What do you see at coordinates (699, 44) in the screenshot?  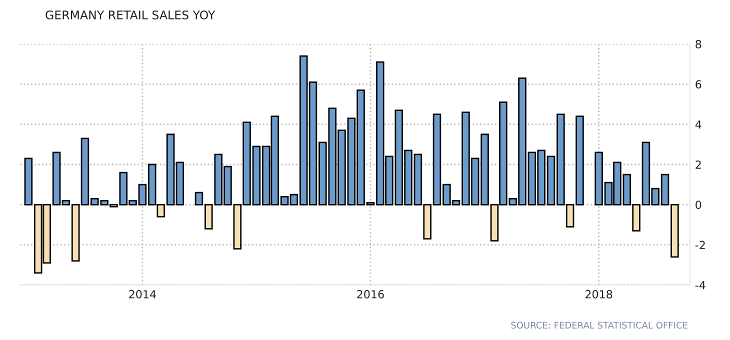 I see `y-tick-label: 8` at bounding box center [699, 44].